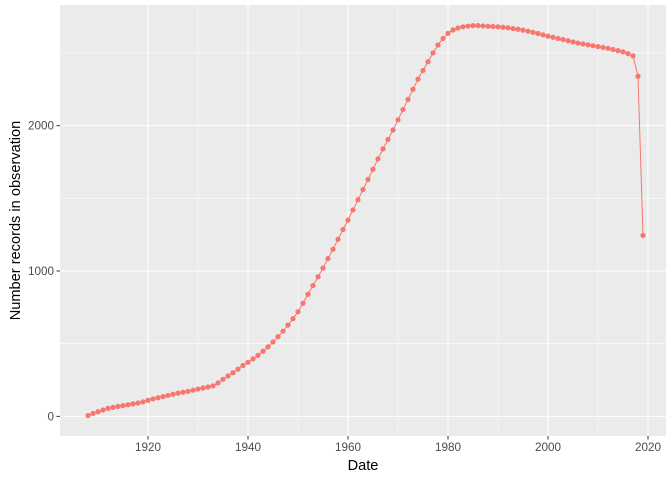 This screenshot has width=672, height=480. Describe the element at coordinates (41, 126) in the screenshot. I see `y-tick-label: 2000` at that location.